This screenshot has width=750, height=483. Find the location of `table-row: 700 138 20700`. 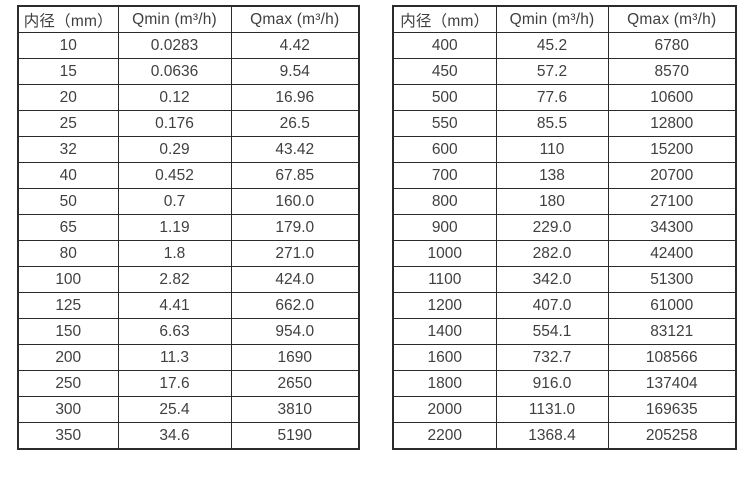

table-row: 700 138 20700 is located at coordinates (564, 175).